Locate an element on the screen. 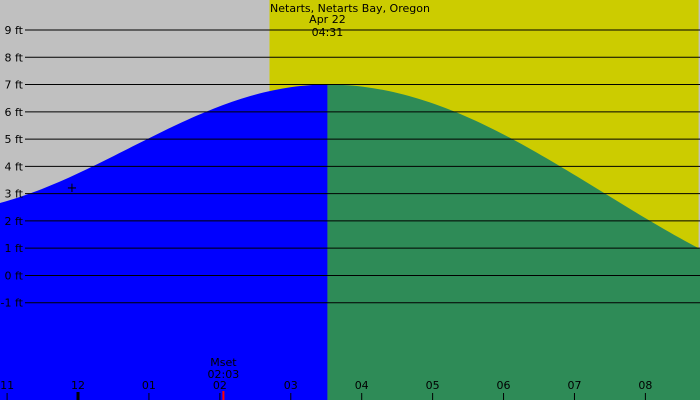 The image size is (700, 400). y-tick-label: 3 ft is located at coordinates (14, 194).